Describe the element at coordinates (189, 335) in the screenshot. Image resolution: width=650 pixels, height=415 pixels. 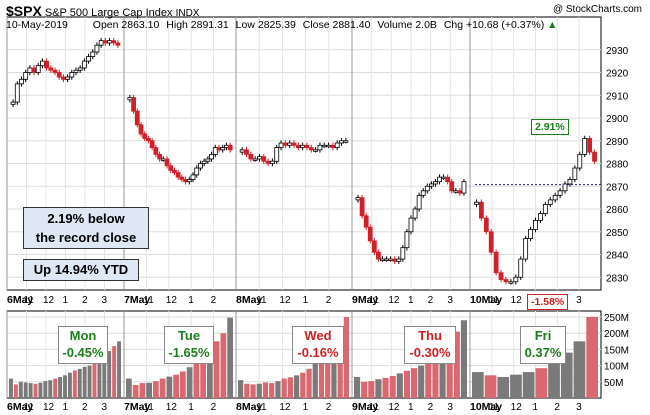
I see `day-tue-name: Tue` at that location.